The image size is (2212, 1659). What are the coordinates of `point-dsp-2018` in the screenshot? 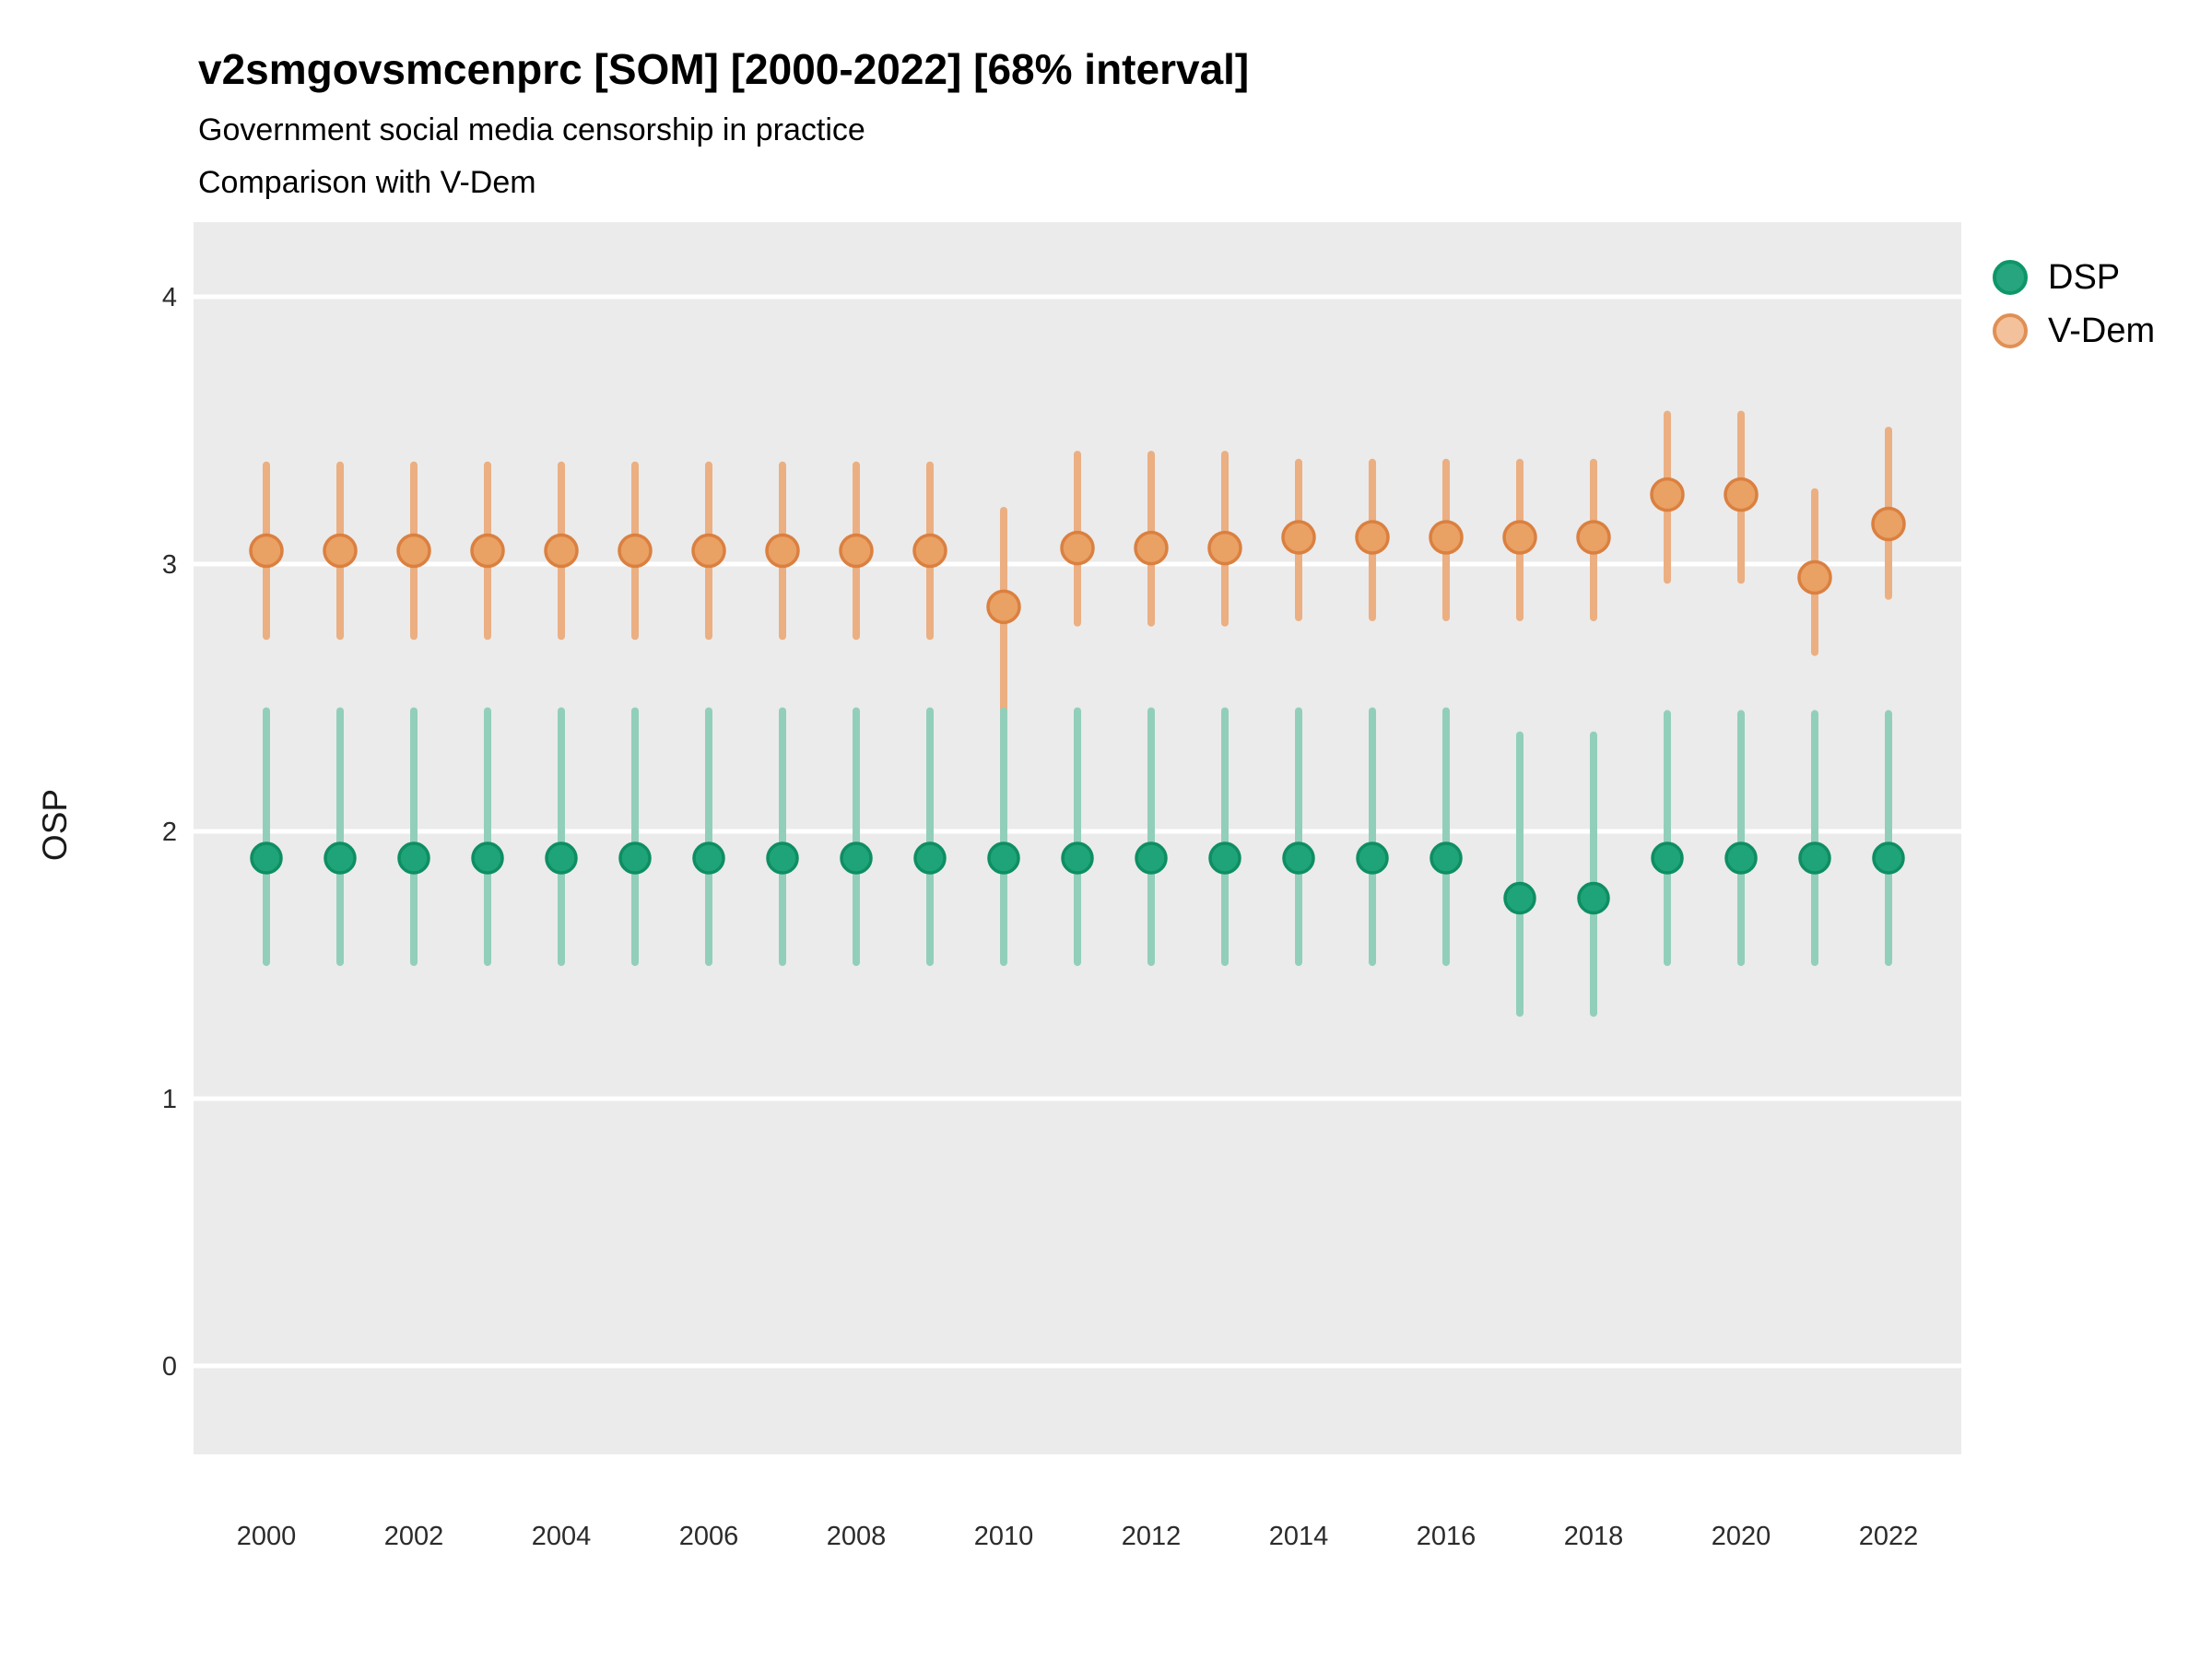 It's located at (1593, 898).